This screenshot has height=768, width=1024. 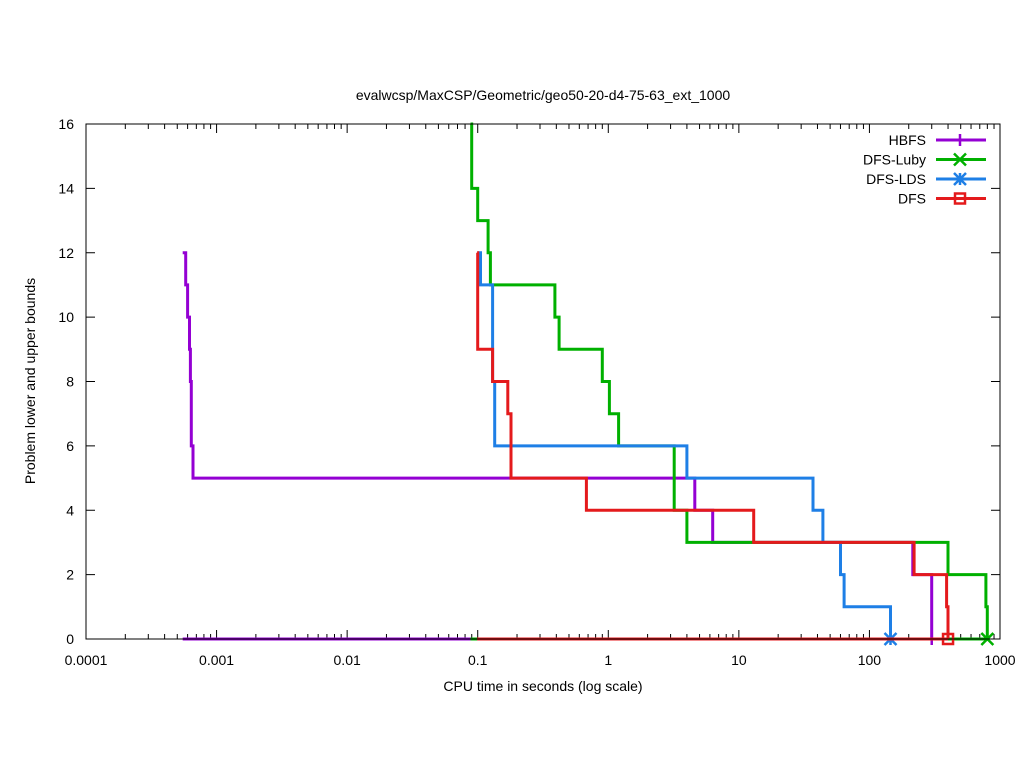 What do you see at coordinates (999, 660) in the screenshot?
I see `x-tick-label: 1000` at bounding box center [999, 660].